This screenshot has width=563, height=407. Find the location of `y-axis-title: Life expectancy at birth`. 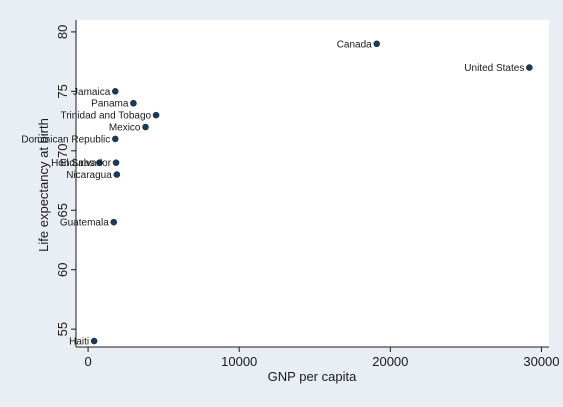

y-axis-title: Life expectancy at birth is located at coordinates (43, 185).